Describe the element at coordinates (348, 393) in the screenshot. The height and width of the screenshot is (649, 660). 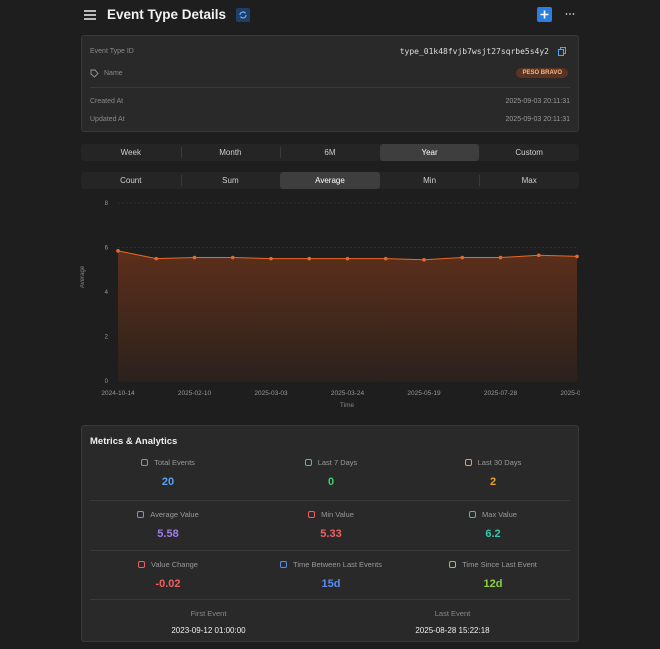
I see `x-tick-label: 2025-03-24` at that location.